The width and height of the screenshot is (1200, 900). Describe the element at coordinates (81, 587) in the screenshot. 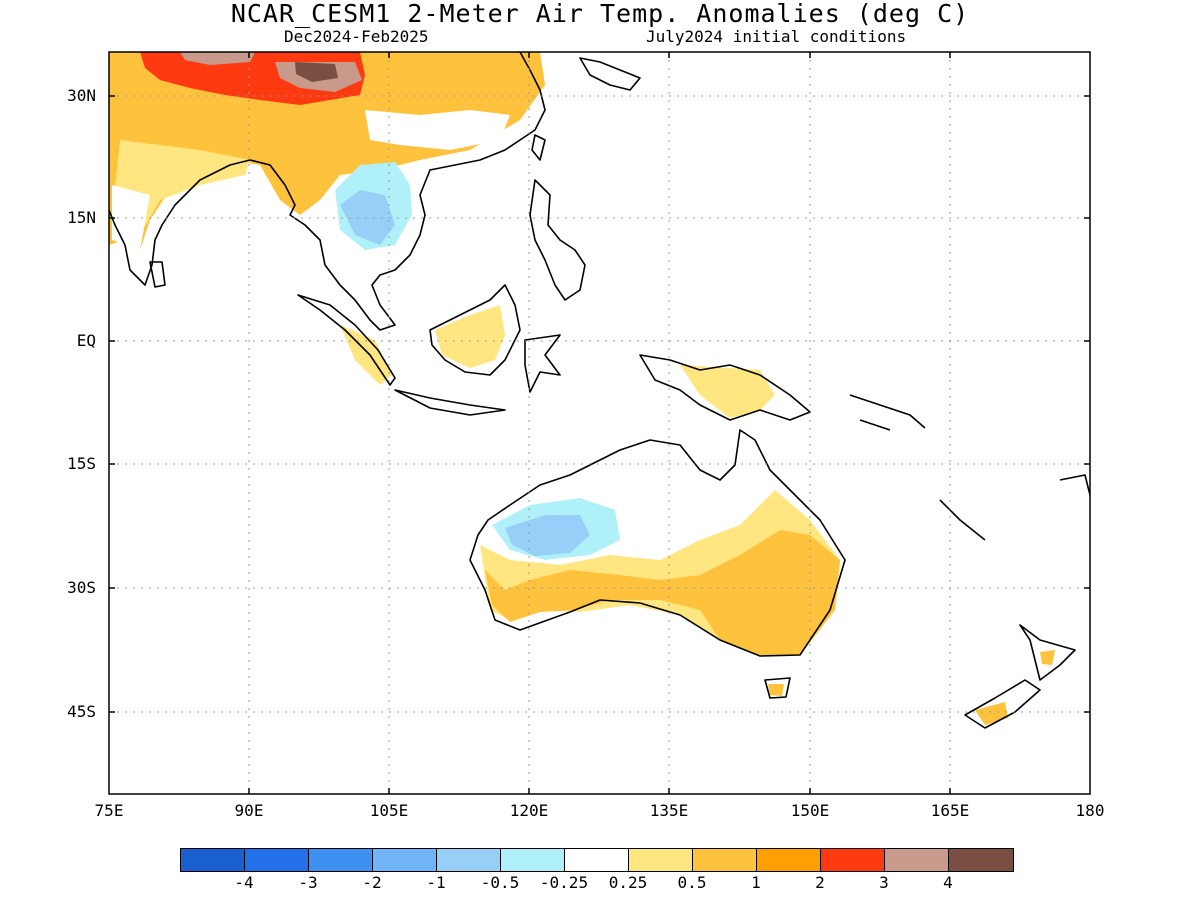

I see `lat-label-30s: 30S` at that location.